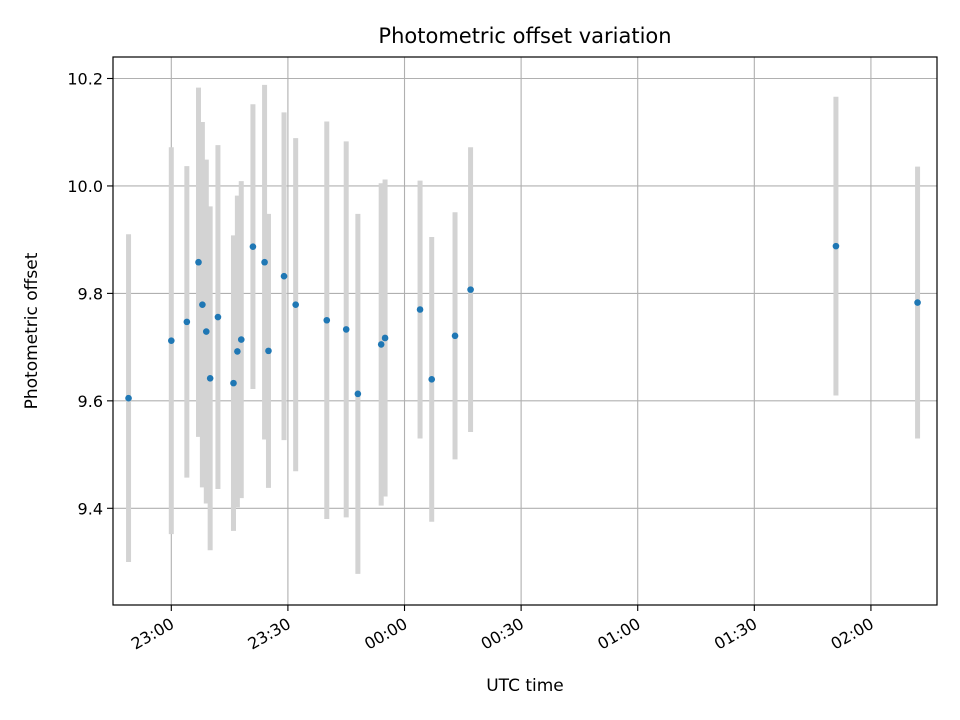 Image resolution: width=960 pixels, height=720 pixels. Describe the element at coordinates (85, 186) in the screenshot. I see `y-tick-label: 10.0` at that location.